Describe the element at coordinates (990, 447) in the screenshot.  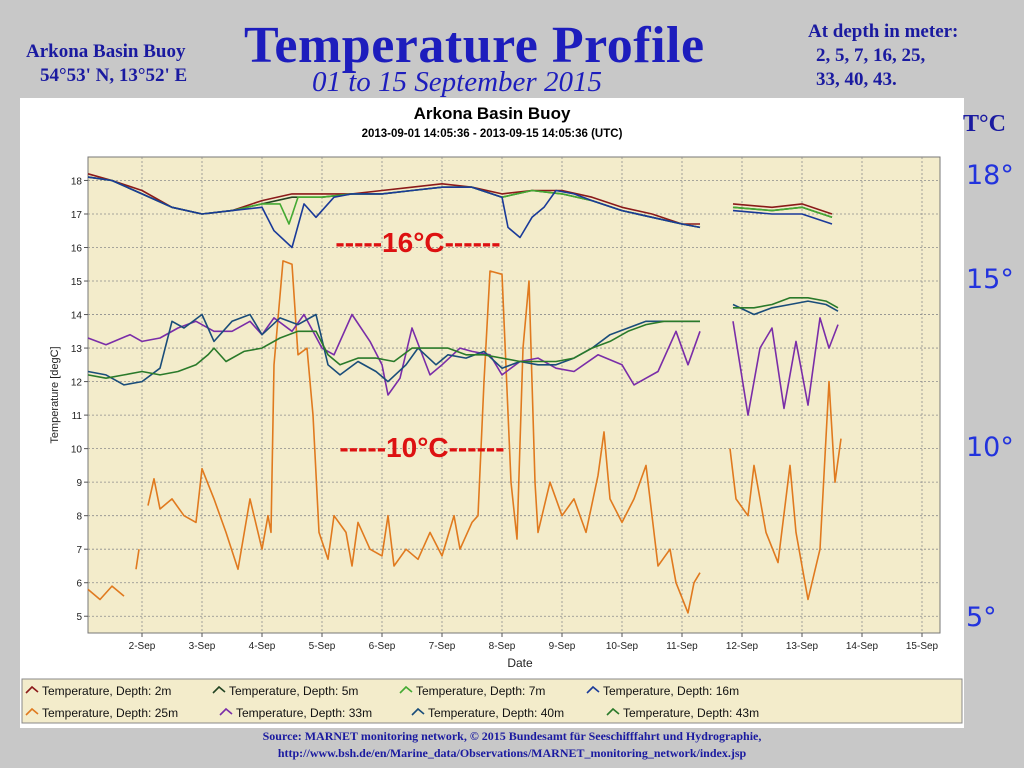
I see `overlay-scale-label: 10°` at that location.